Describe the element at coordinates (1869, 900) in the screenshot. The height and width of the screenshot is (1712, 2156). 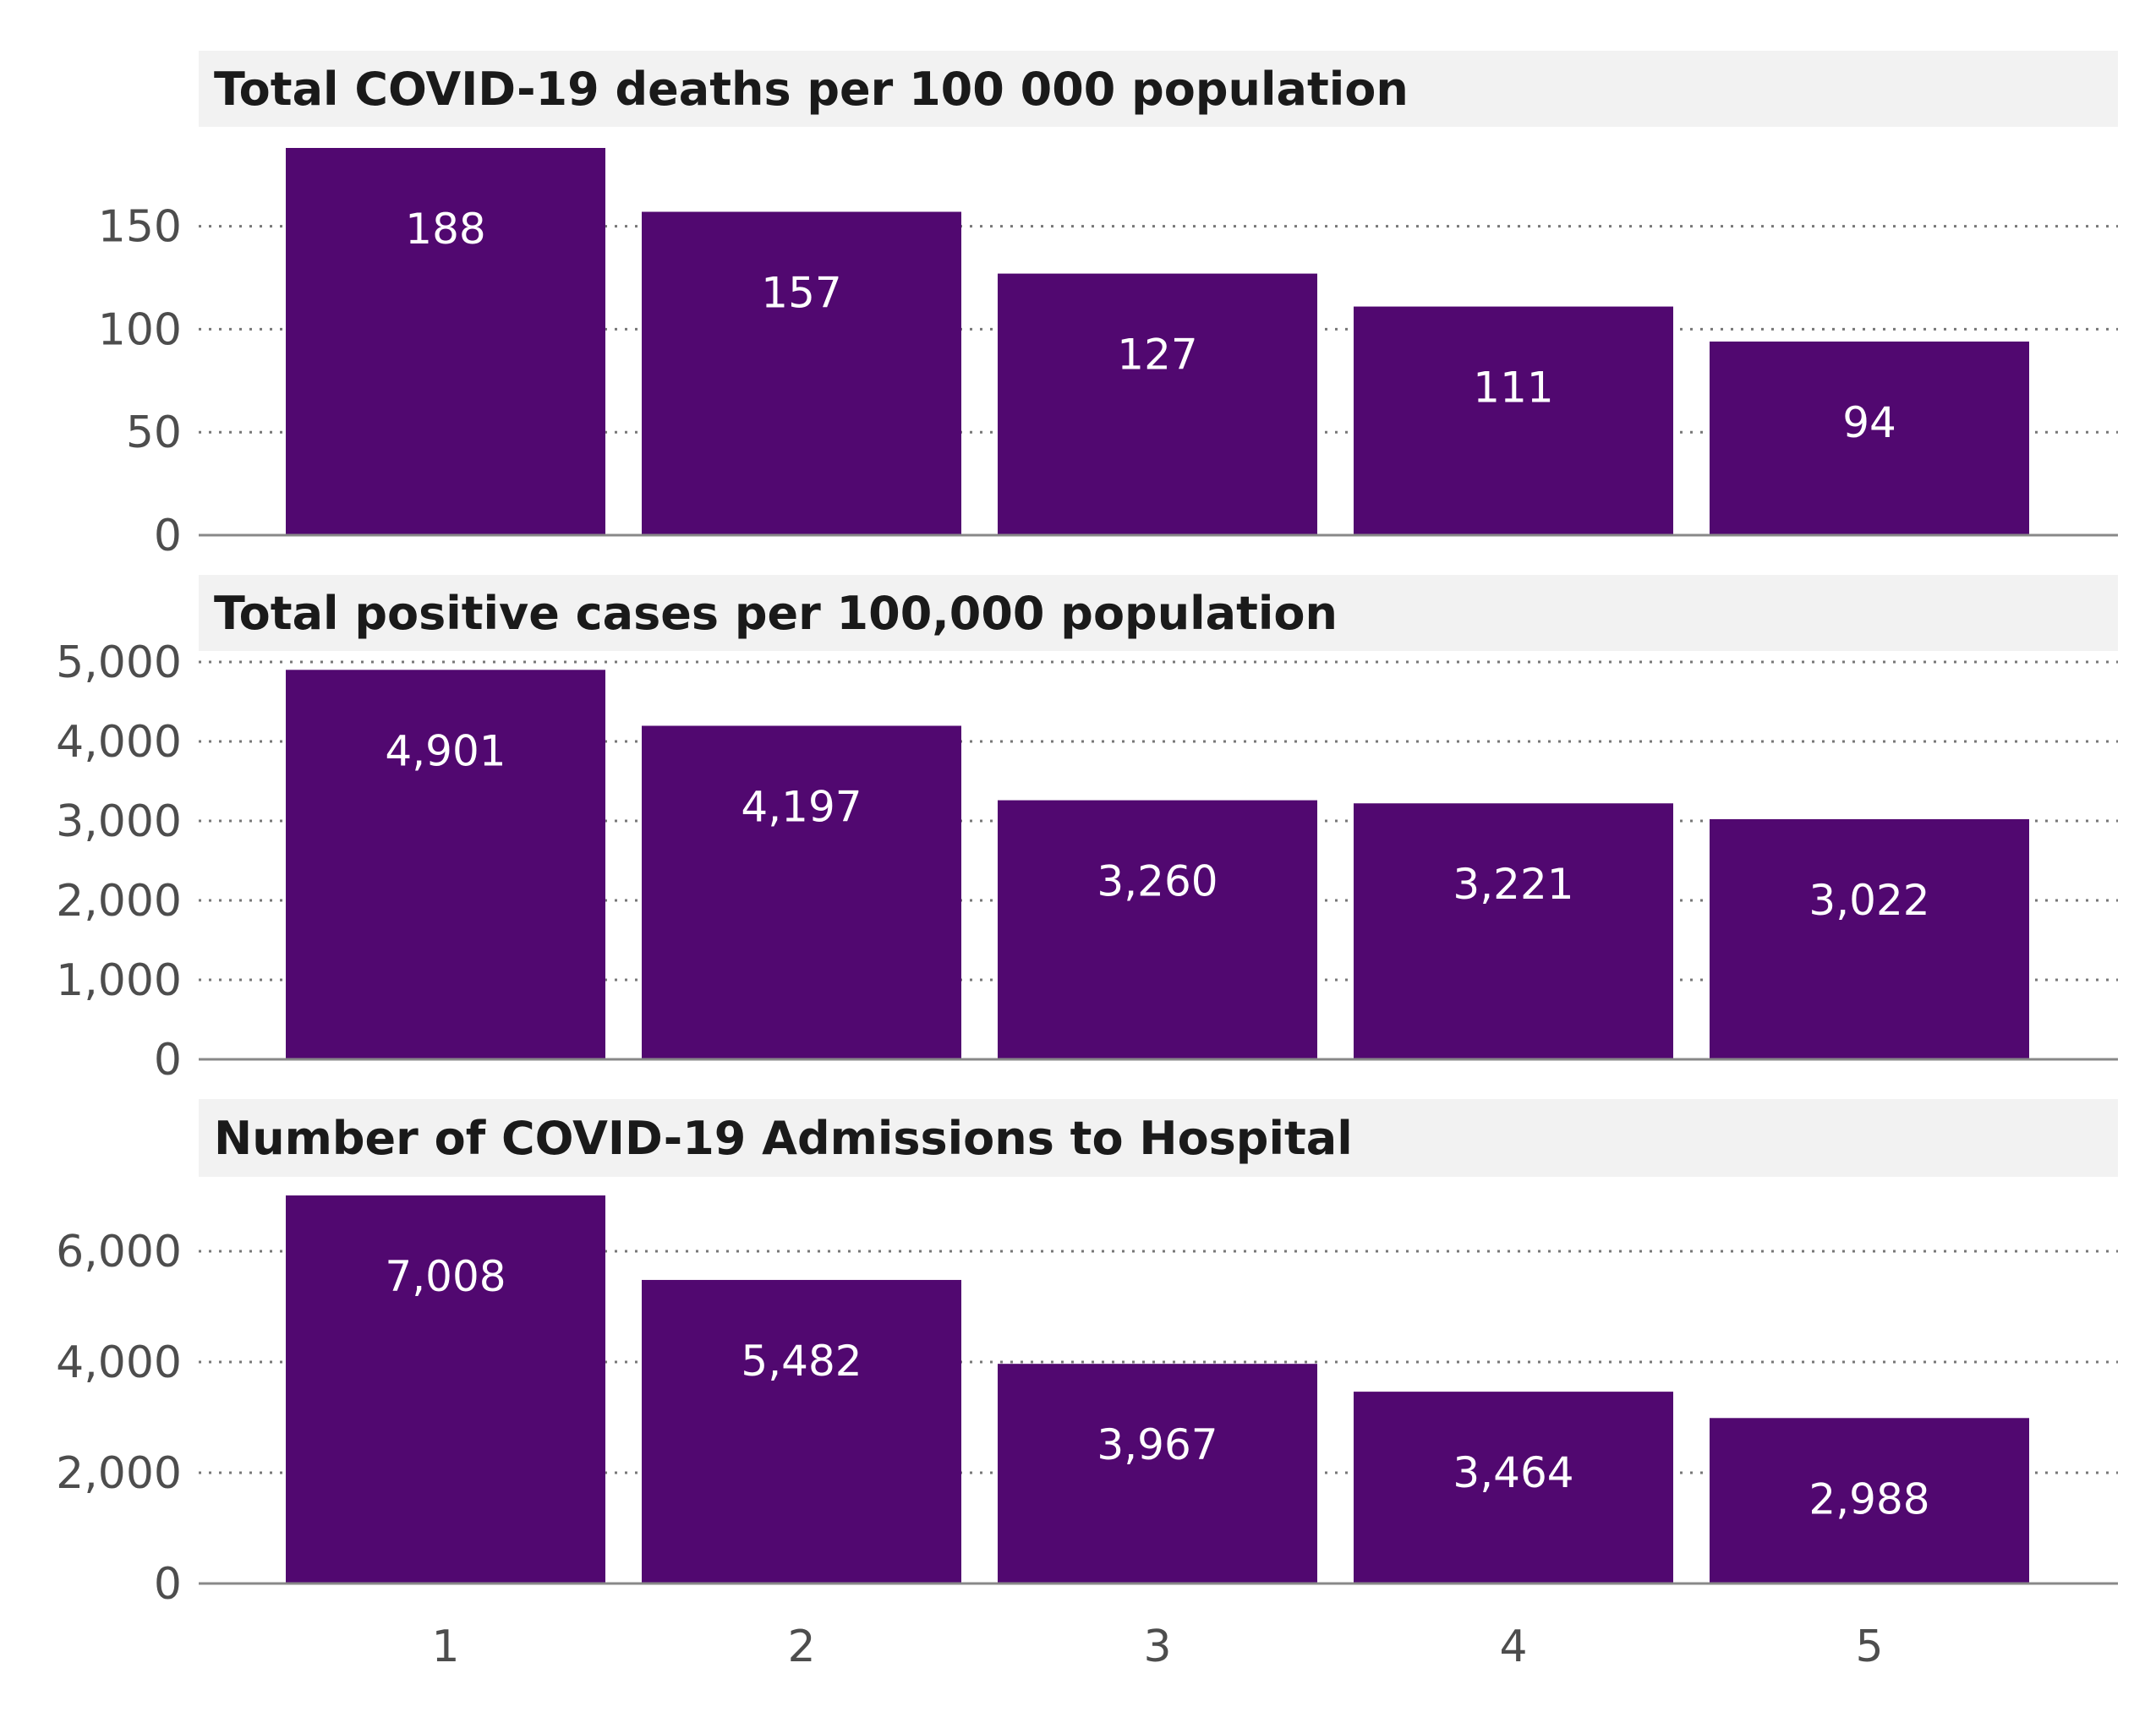
I see `panel-2-data-label: 3,022` at that location.